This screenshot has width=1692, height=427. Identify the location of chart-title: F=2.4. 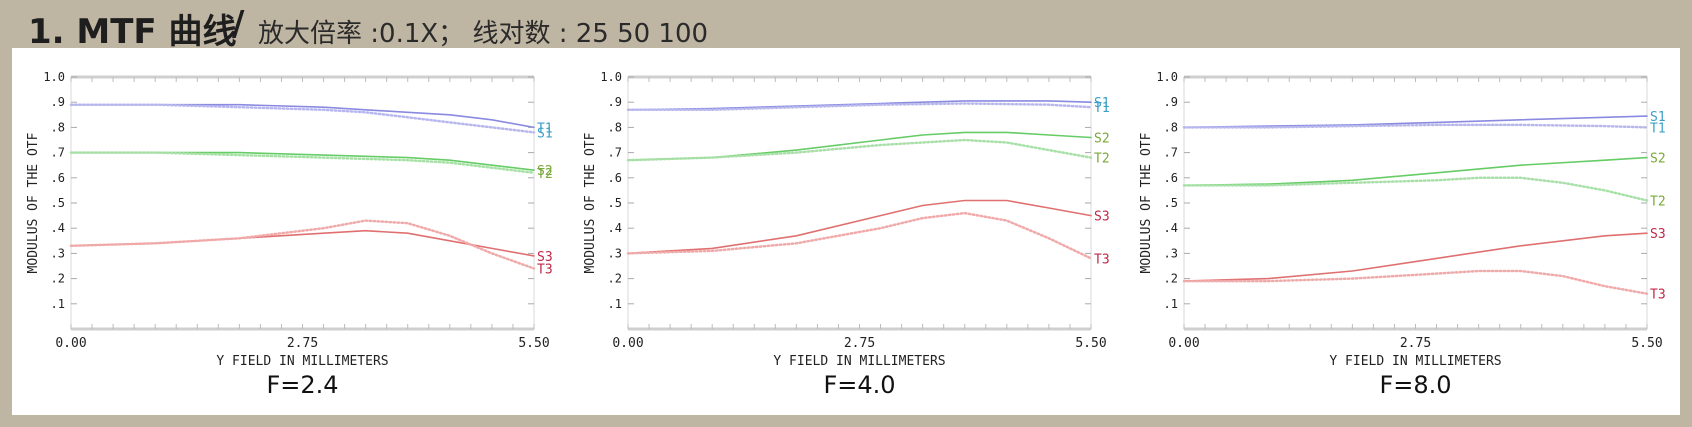
(302, 385).